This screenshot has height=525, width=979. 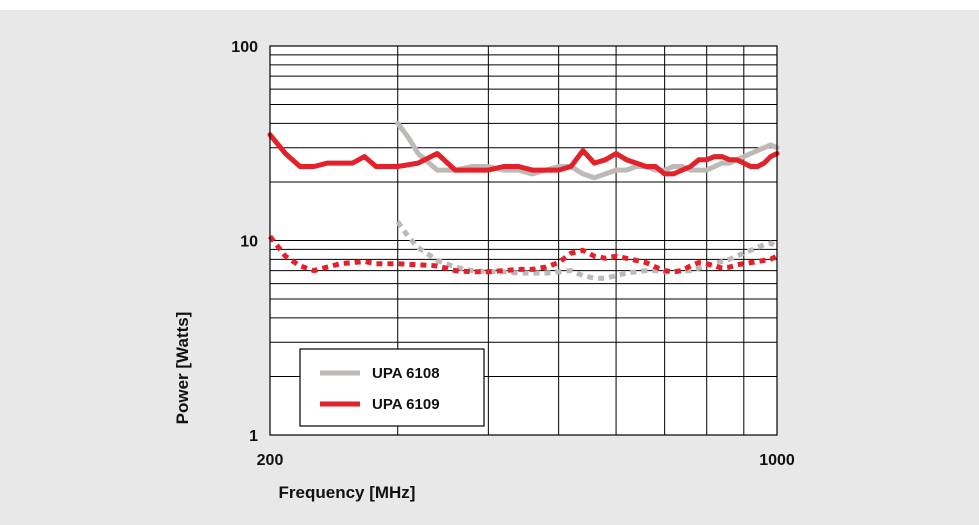 What do you see at coordinates (523, 254) in the screenshot?
I see `series-upa-6109-dotted-line` at bounding box center [523, 254].